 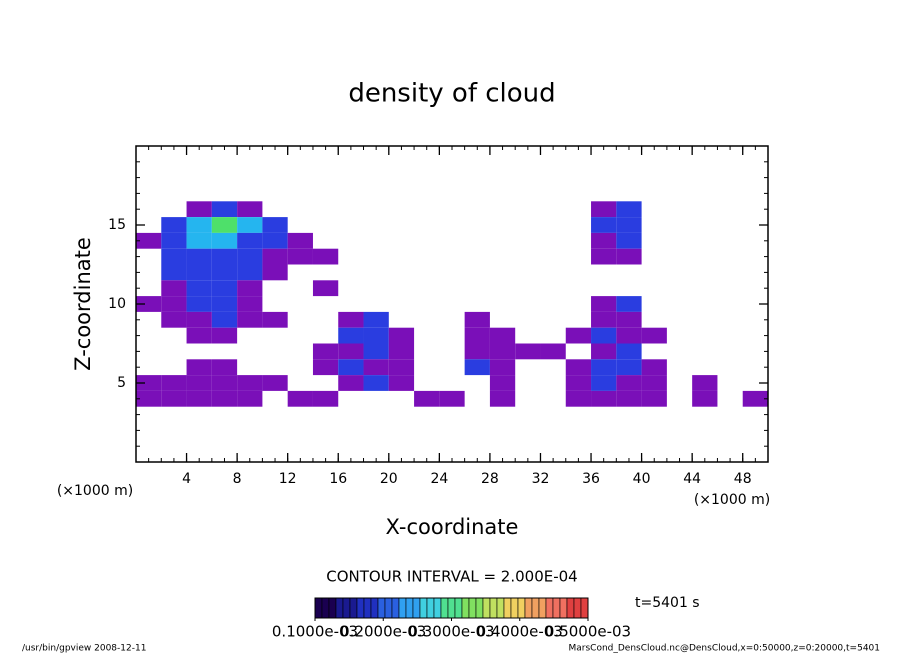 I want to click on x-tick-label: 16, so click(x=338, y=479).